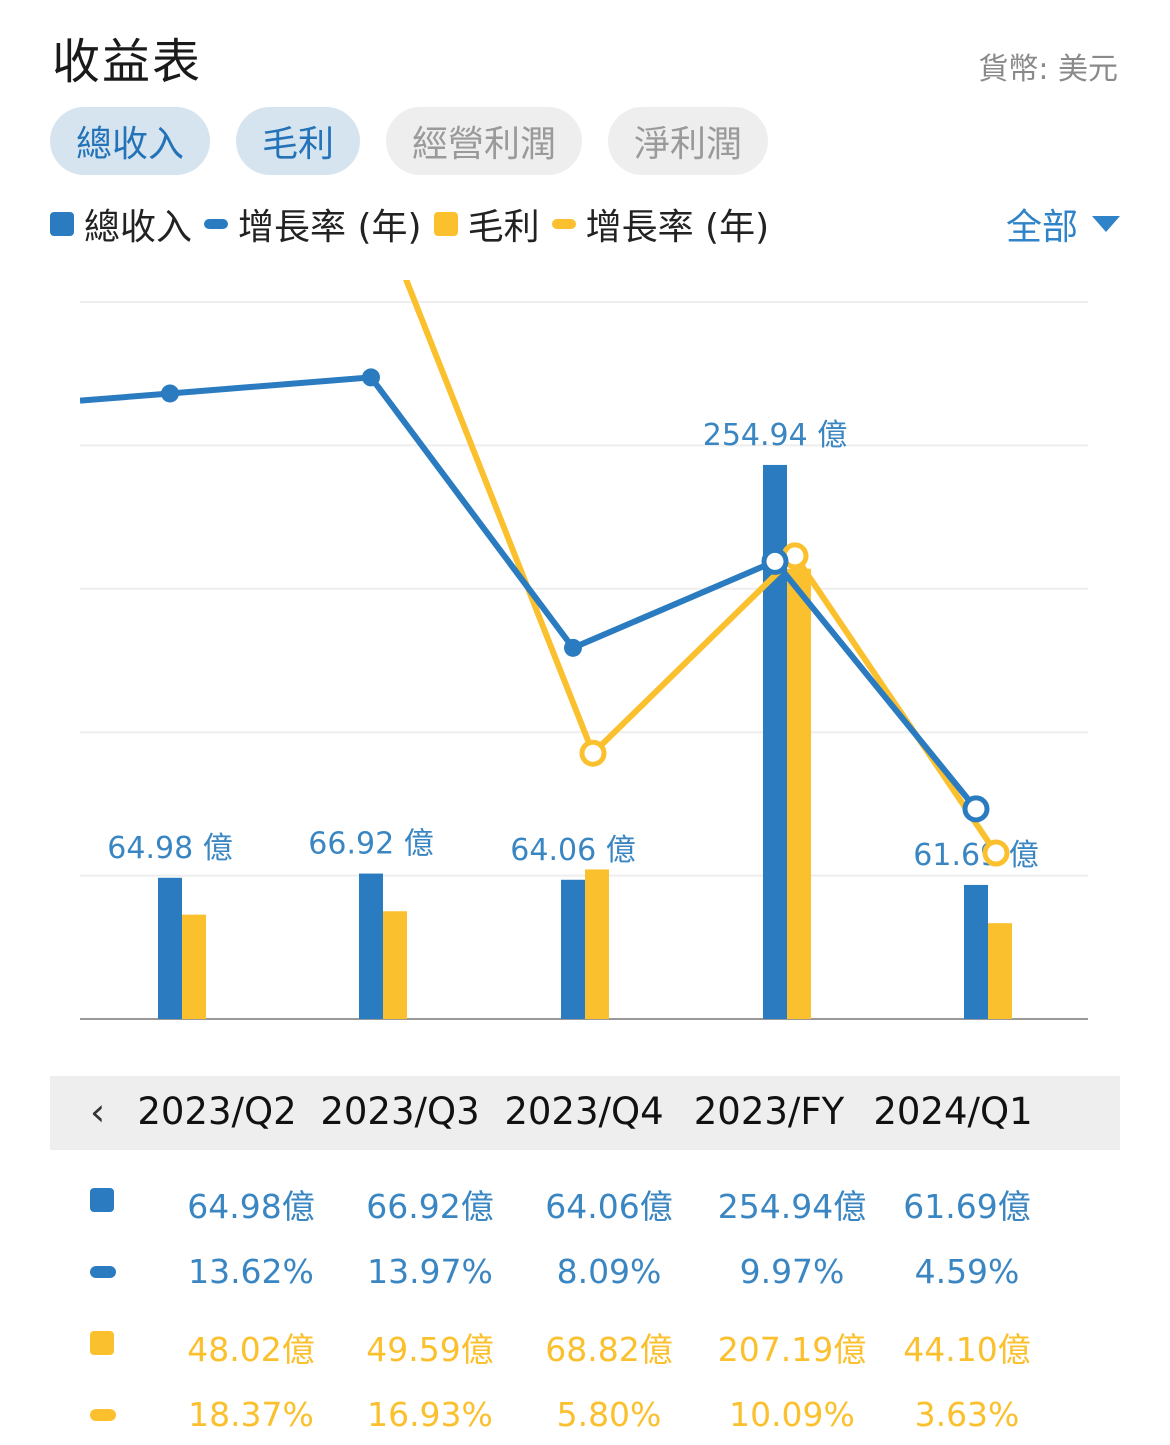 Image resolution: width=1170 pixels, height=1445 pixels. I want to click on legend-item-revenue-growth: 增長率 (年), so click(313, 224).